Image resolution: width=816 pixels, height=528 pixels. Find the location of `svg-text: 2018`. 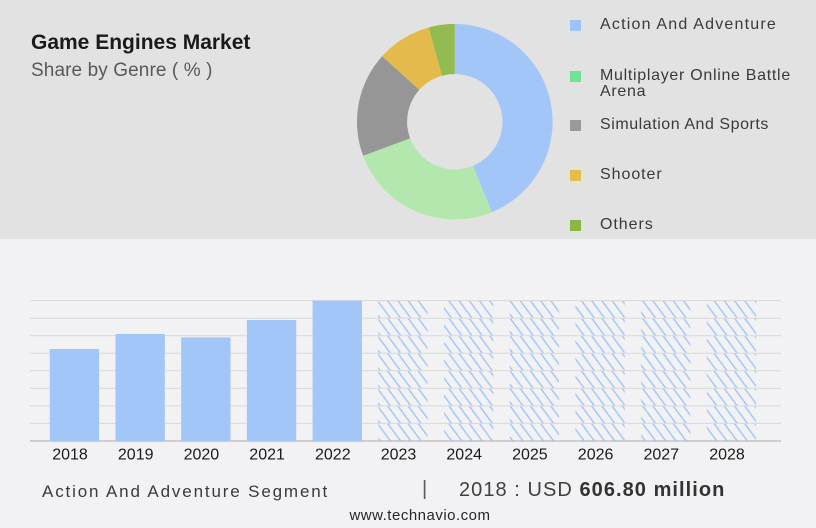

svg-text: 2018 is located at coordinates (70, 455).